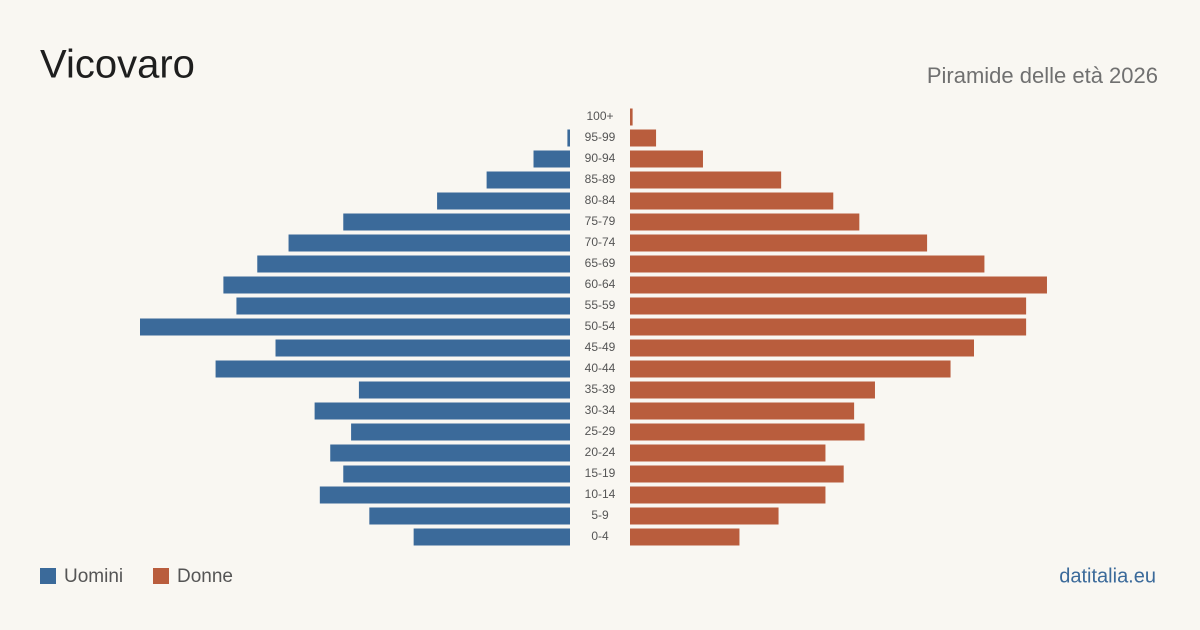  Describe the element at coordinates (600, 536) in the screenshot. I see `age-label: 0-4` at that location.